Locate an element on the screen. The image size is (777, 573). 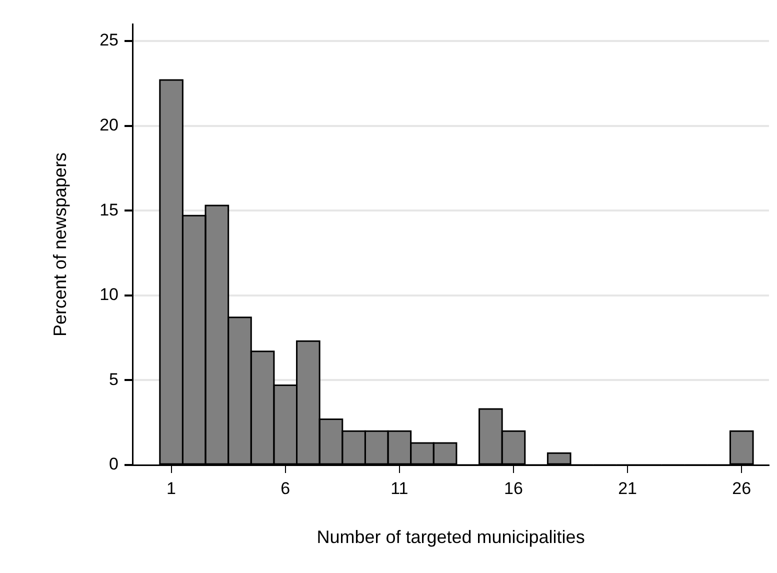
y-tick-label: 10 is located at coordinates (109, 294).